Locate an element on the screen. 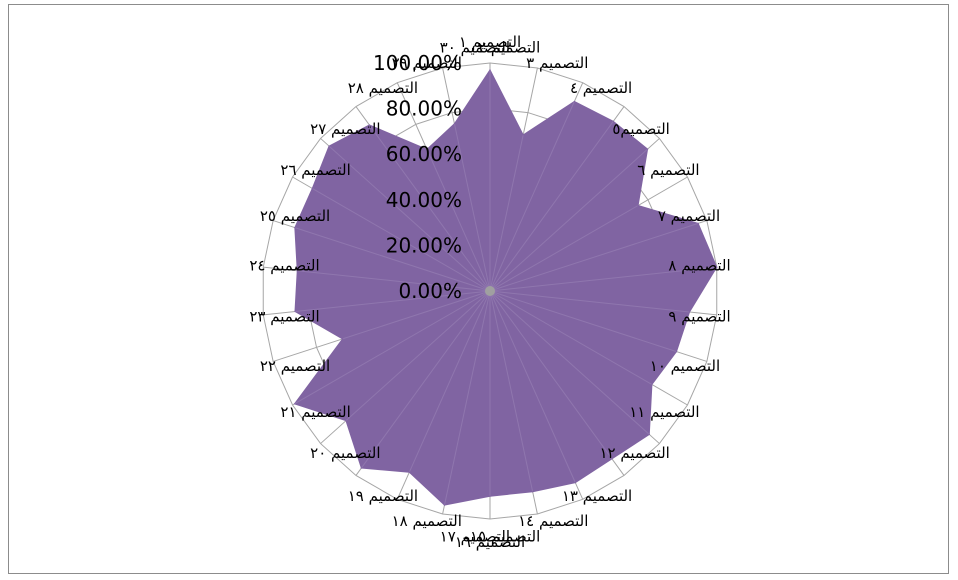 The height and width of the screenshot is (580, 958). tick-label: 60.00% is located at coordinates (424, 154).